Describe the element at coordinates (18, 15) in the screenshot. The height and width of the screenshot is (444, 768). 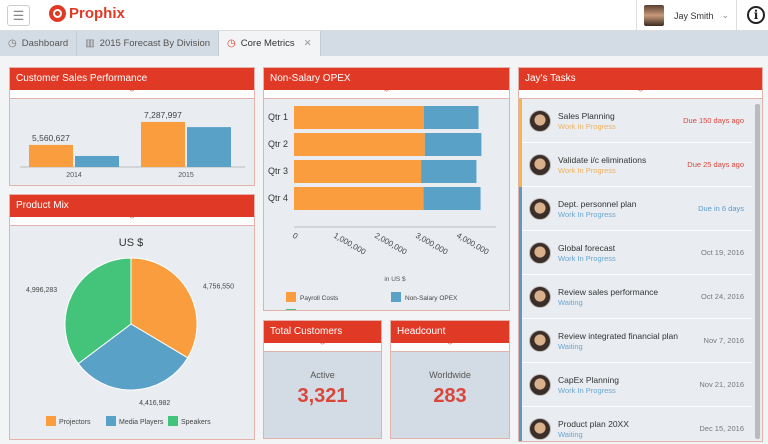
I see `hamburger-menu-button: ☰` at that location.